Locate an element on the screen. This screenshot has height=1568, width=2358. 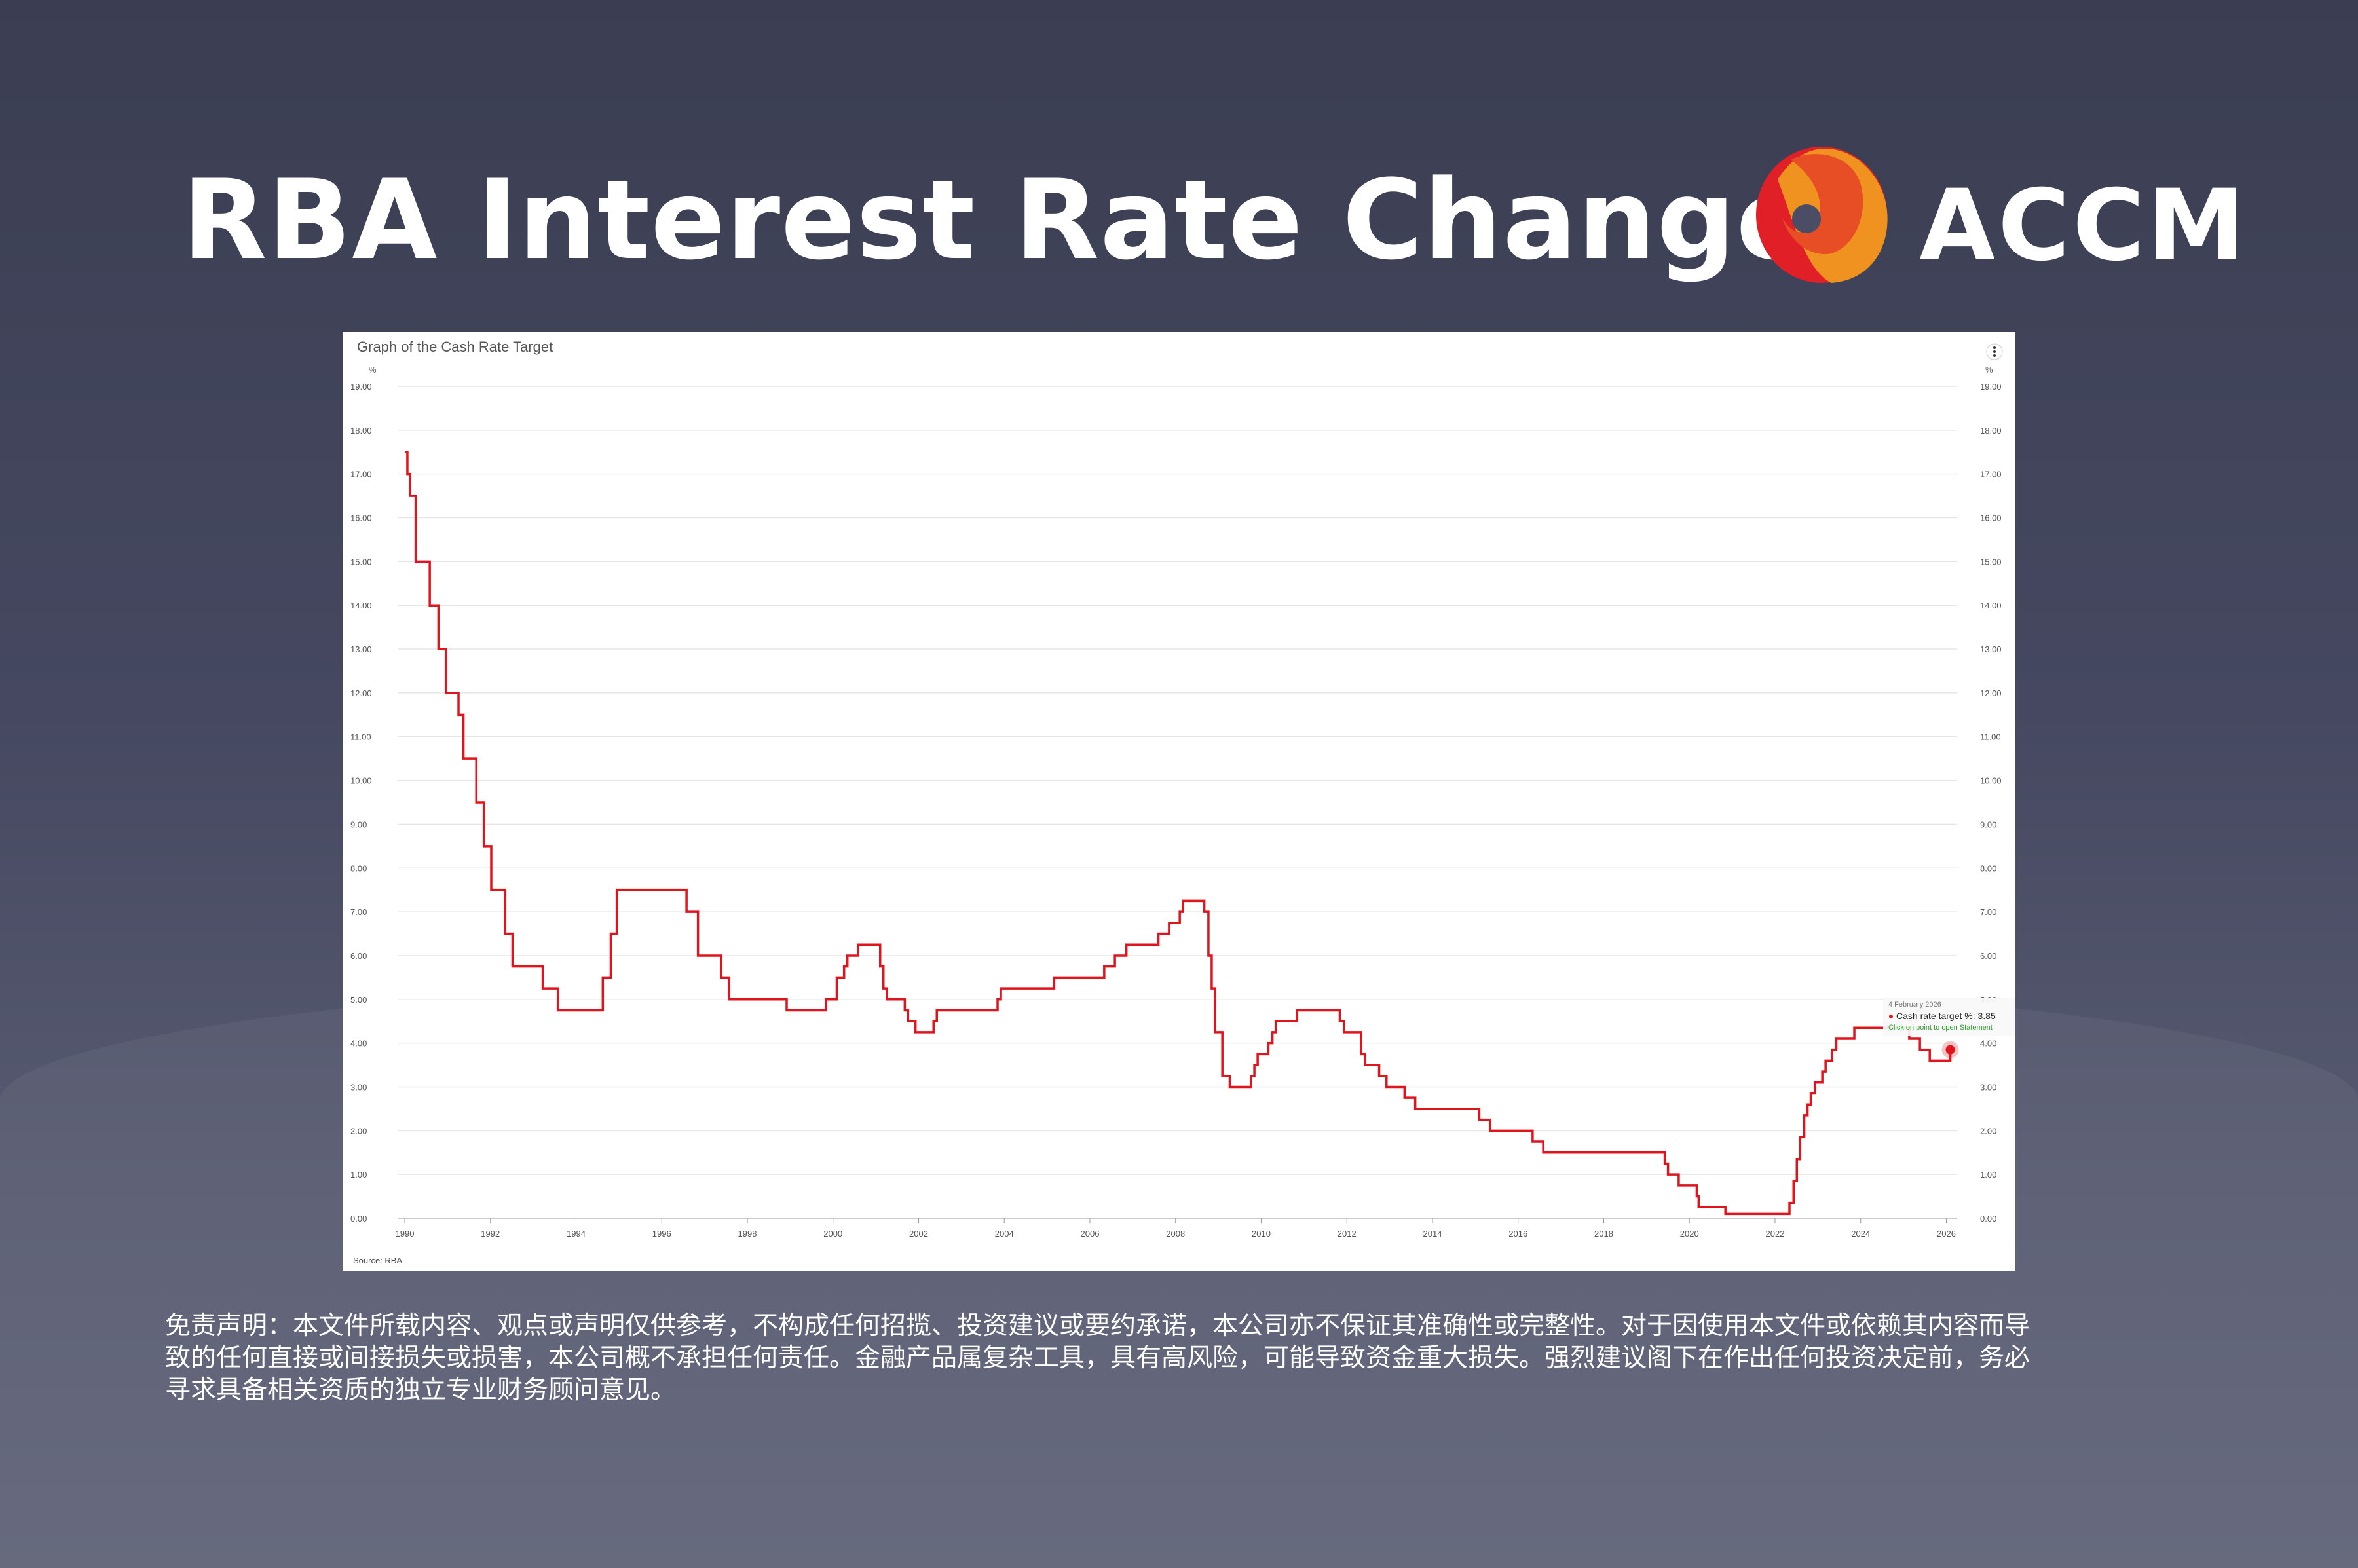
x-tick-label: 2002 is located at coordinates (919, 1234).